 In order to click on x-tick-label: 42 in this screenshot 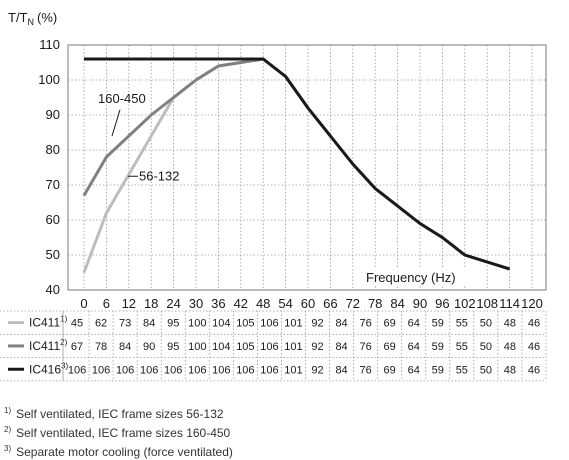, I will do `click(241, 303)`.